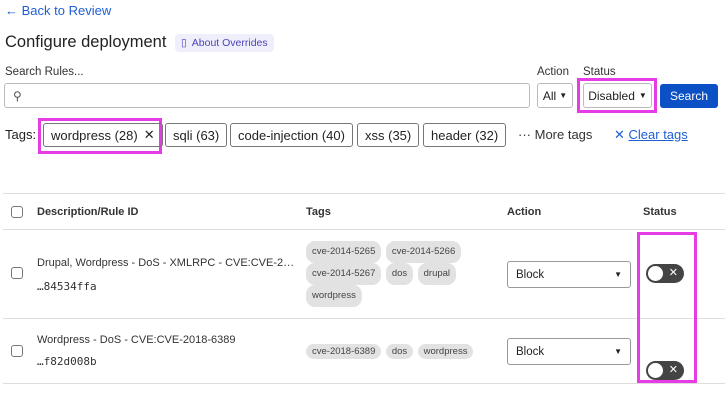  What do you see at coordinates (423, 252) in the screenshot?
I see `rule-tag: cve-2014-5266` at bounding box center [423, 252].